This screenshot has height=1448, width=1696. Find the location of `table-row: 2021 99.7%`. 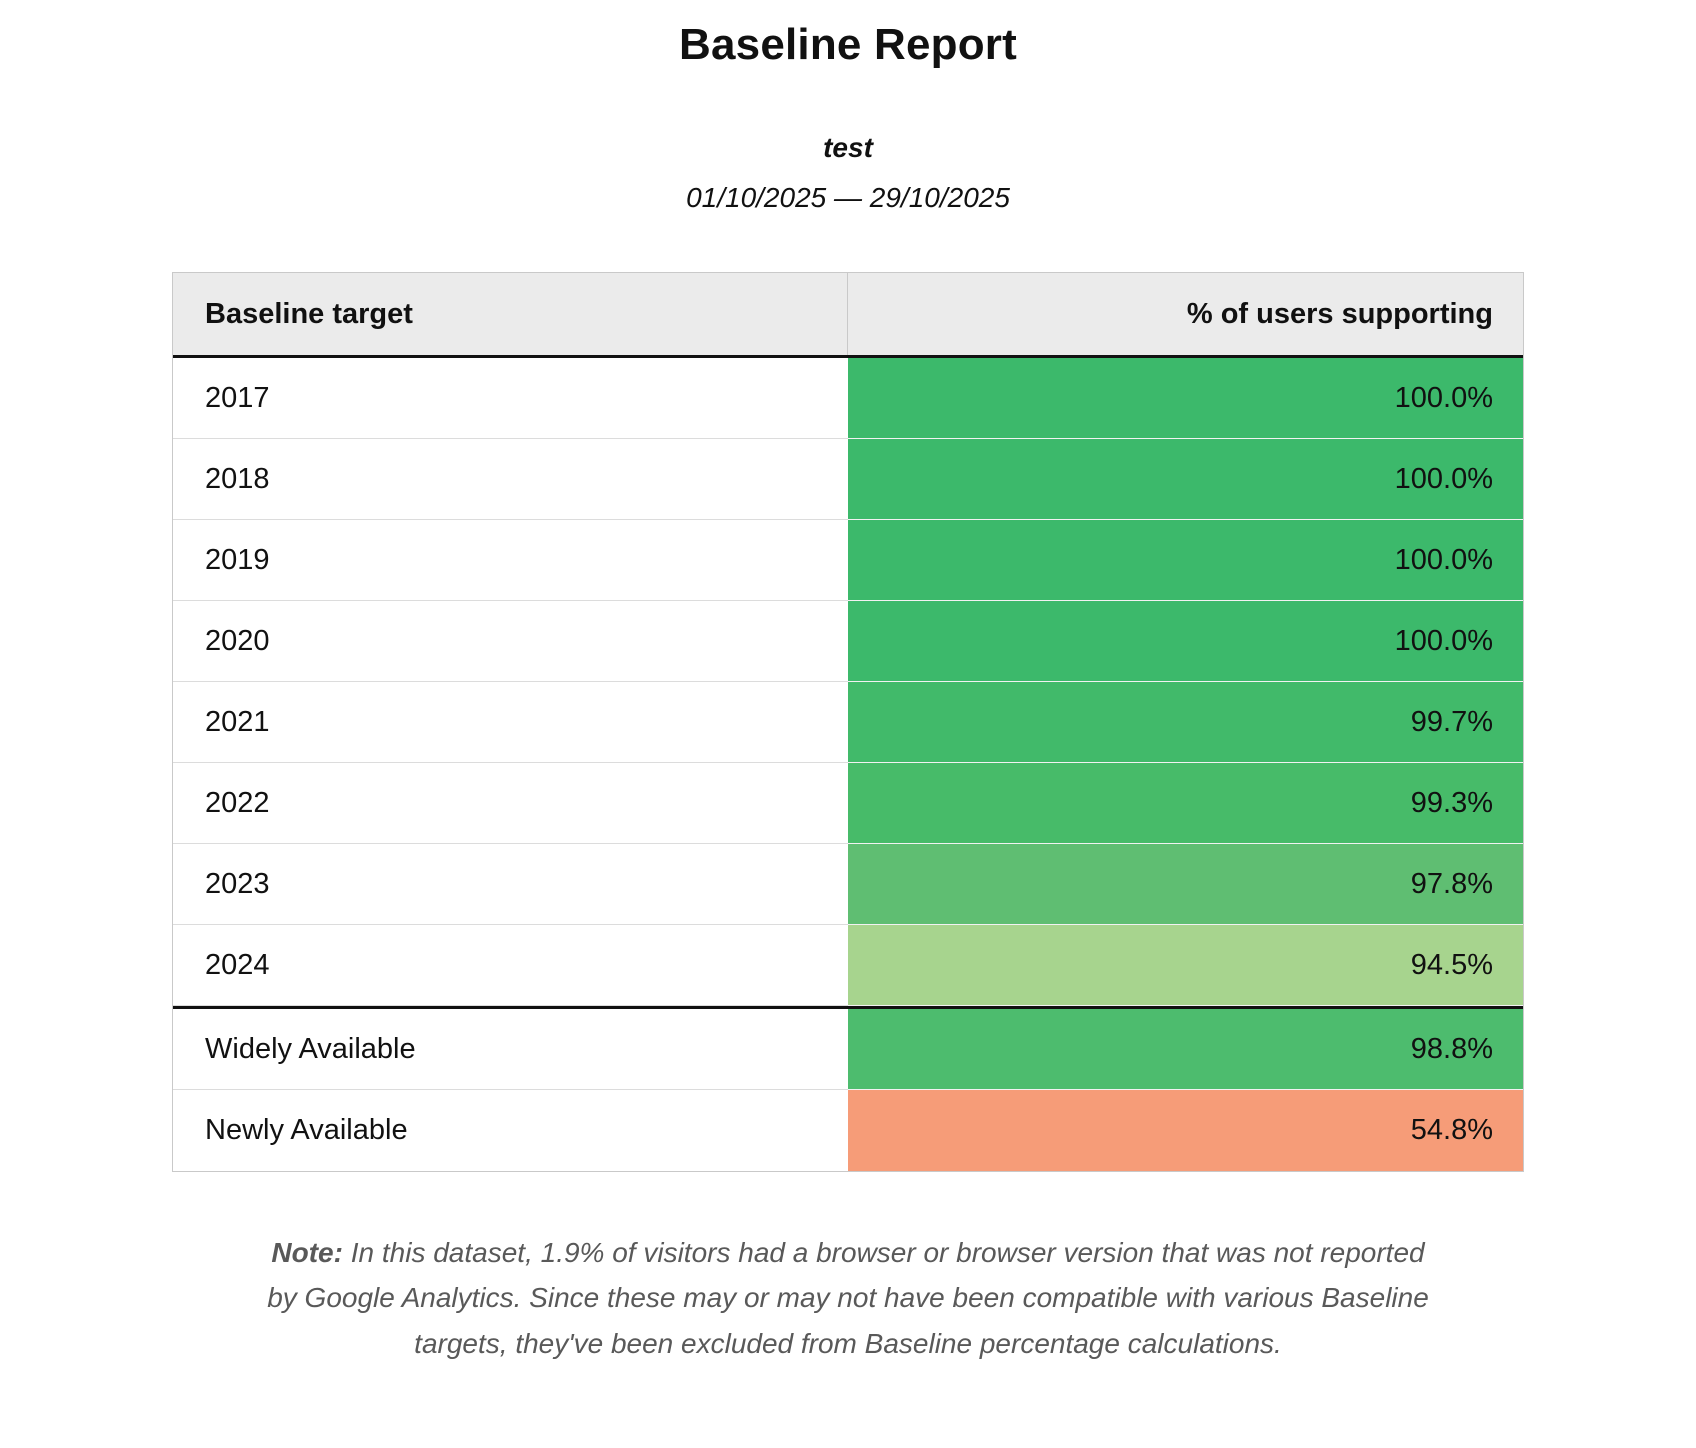

table-row: 2021 99.7% is located at coordinates (848, 722).